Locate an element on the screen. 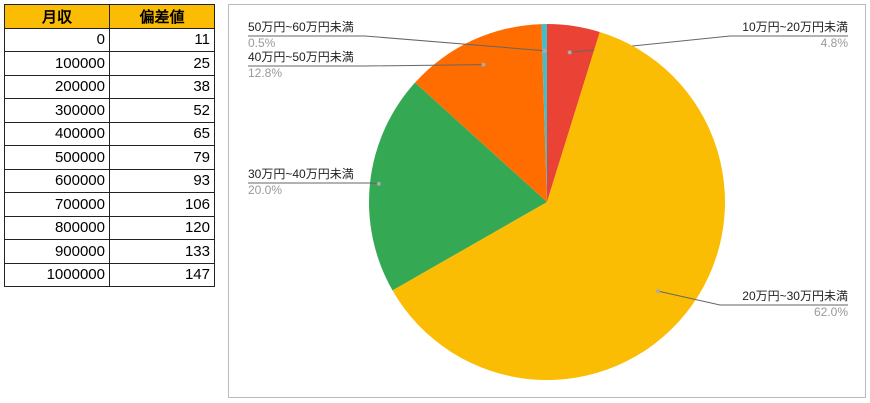 The height and width of the screenshot is (403, 870). table-cell: 600000 is located at coordinates (57, 180).